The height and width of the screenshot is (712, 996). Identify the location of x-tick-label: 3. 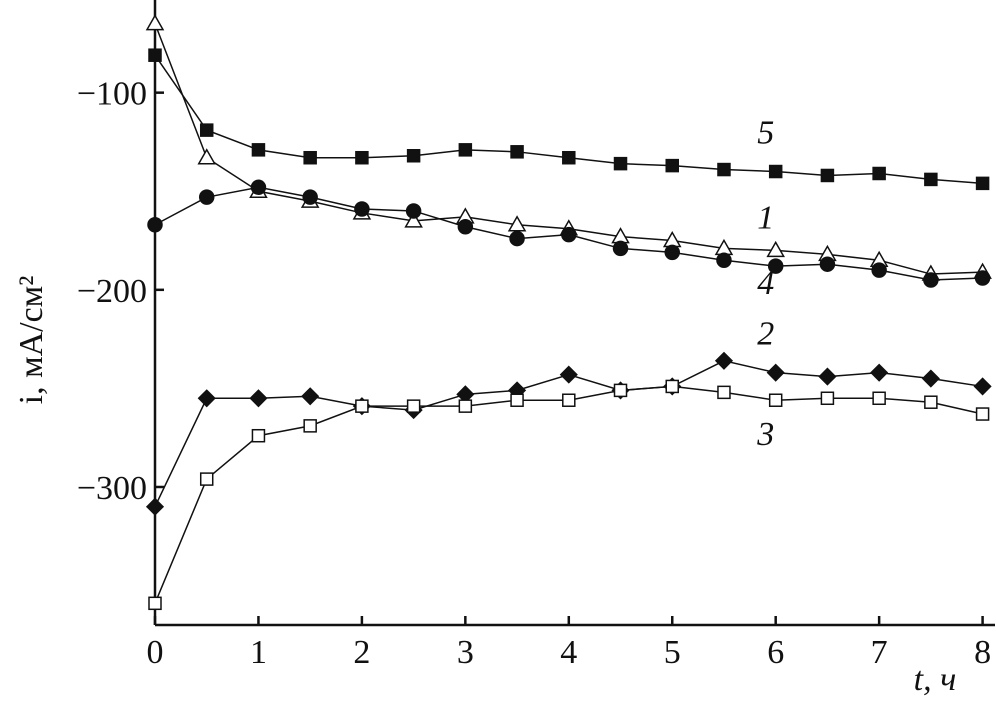
(465, 652).